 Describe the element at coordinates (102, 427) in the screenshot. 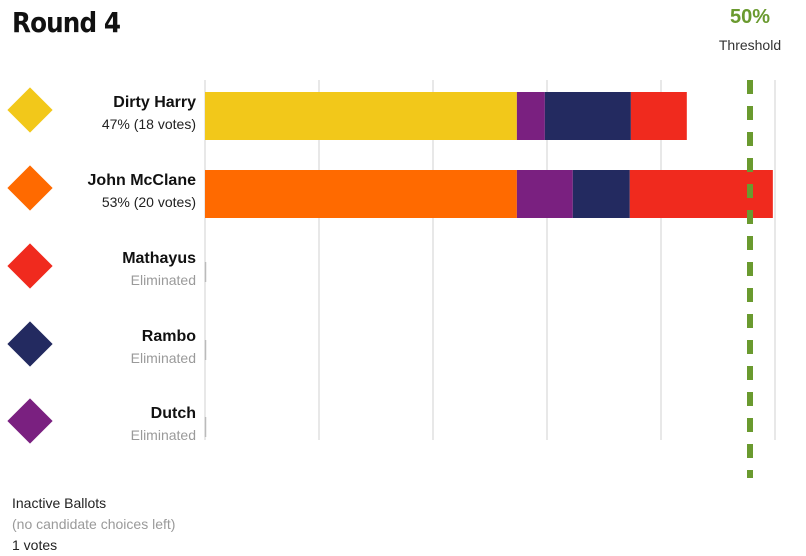

I see `candidate-row-dutch: Dutch Eliminated` at that location.